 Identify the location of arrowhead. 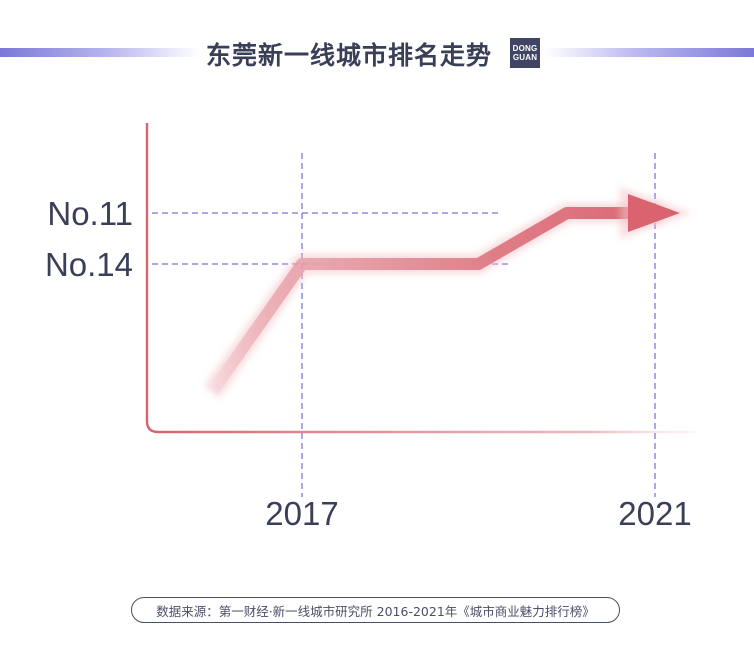
(654, 213).